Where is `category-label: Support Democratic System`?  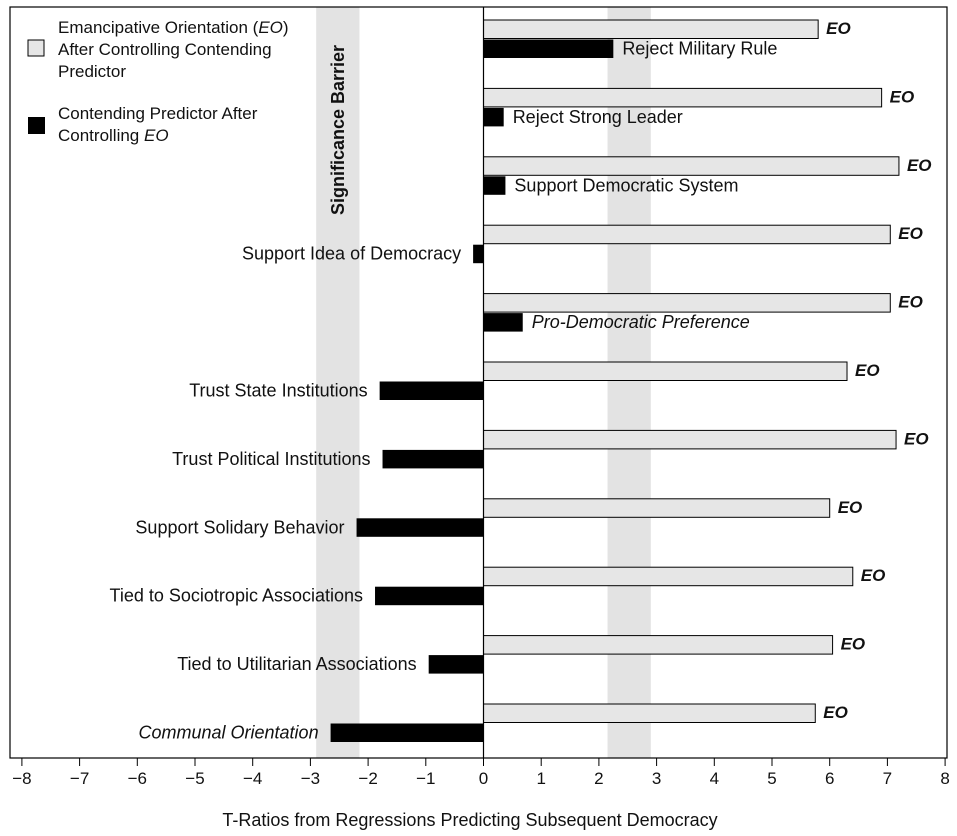 category-label: Support Democratic System is located at coordinates (626, 185).